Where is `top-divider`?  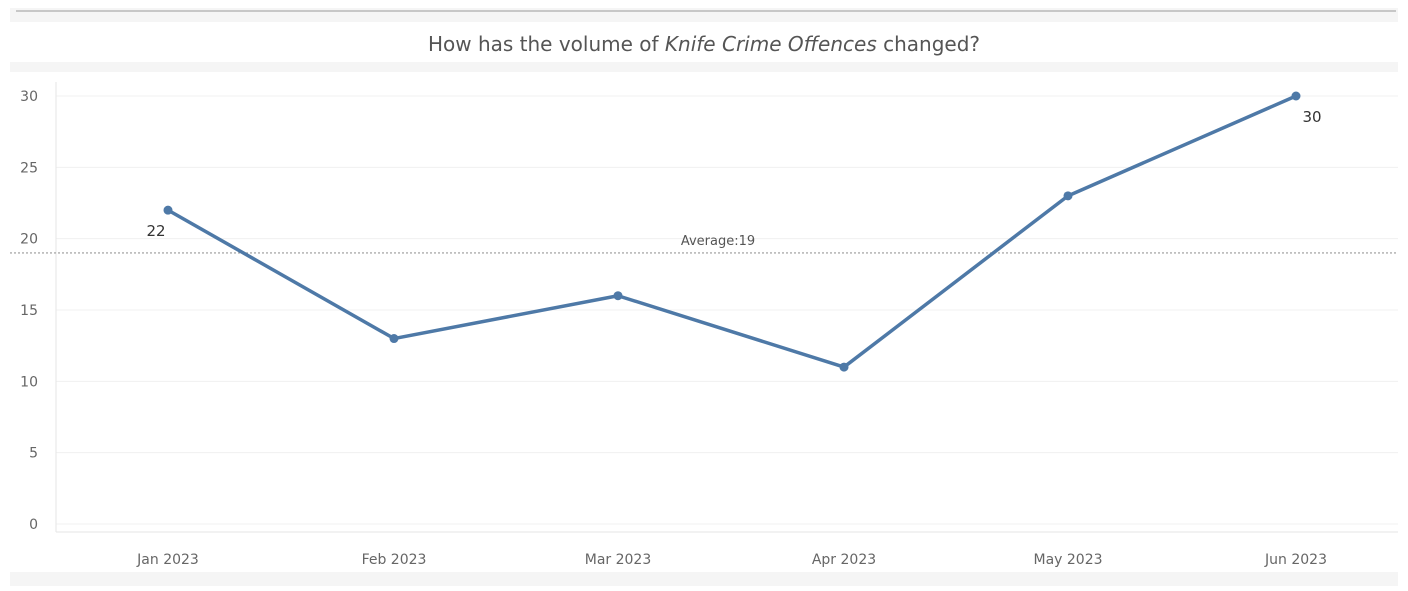
top-divider is located at coordinates (706, 11).